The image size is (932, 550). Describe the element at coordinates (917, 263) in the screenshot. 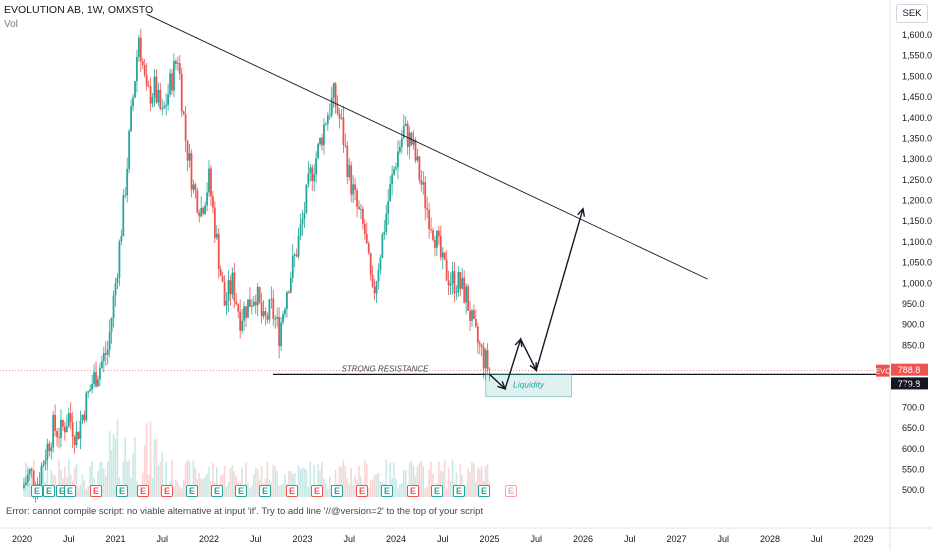

I see `price-tick-label: 1,050.0` at that location.